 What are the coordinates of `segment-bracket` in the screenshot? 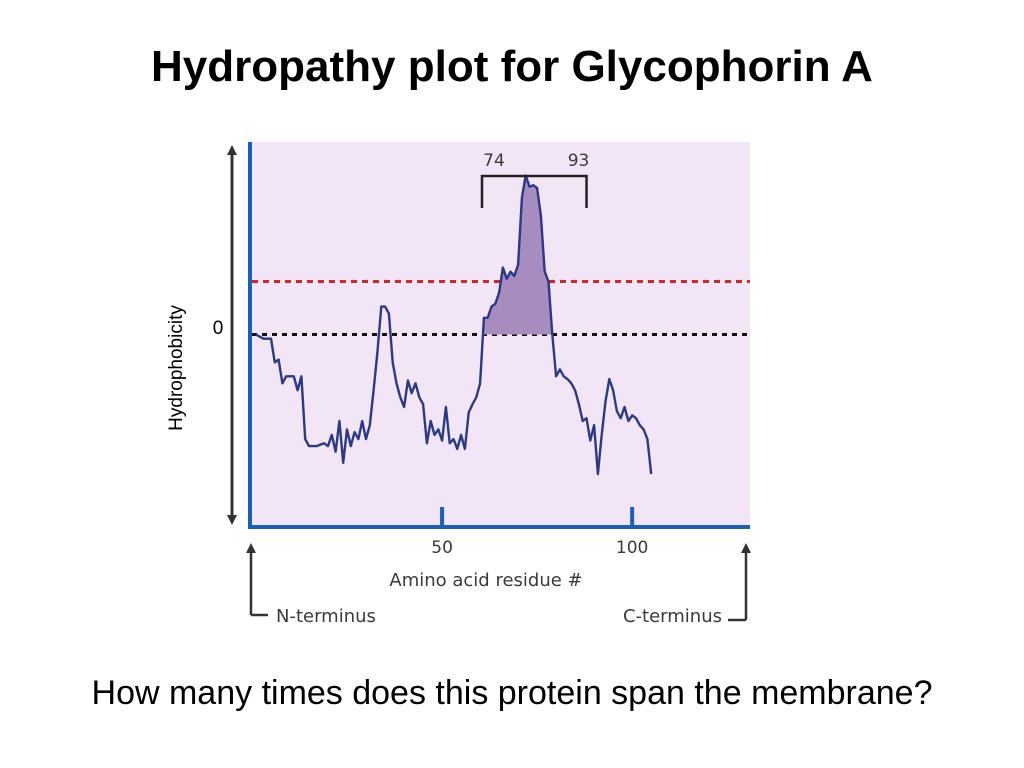 It's located at (534, 191).